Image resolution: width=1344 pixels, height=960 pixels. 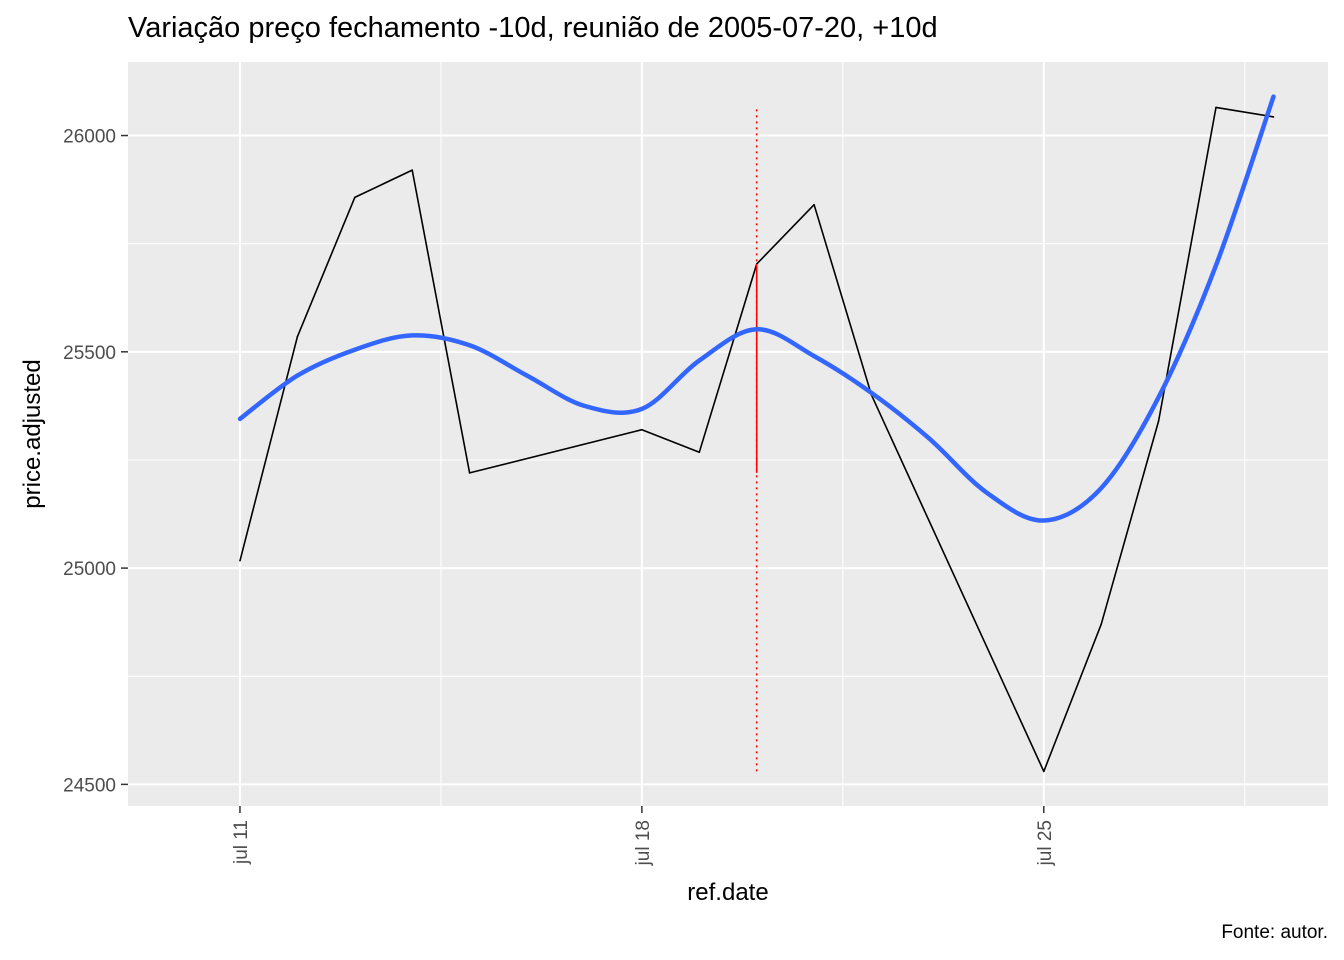 What do you see at coordinates (32, 433) in the screenshot?
I see `y-axis-title: price.adjusted` at bounding box center [32, 433].